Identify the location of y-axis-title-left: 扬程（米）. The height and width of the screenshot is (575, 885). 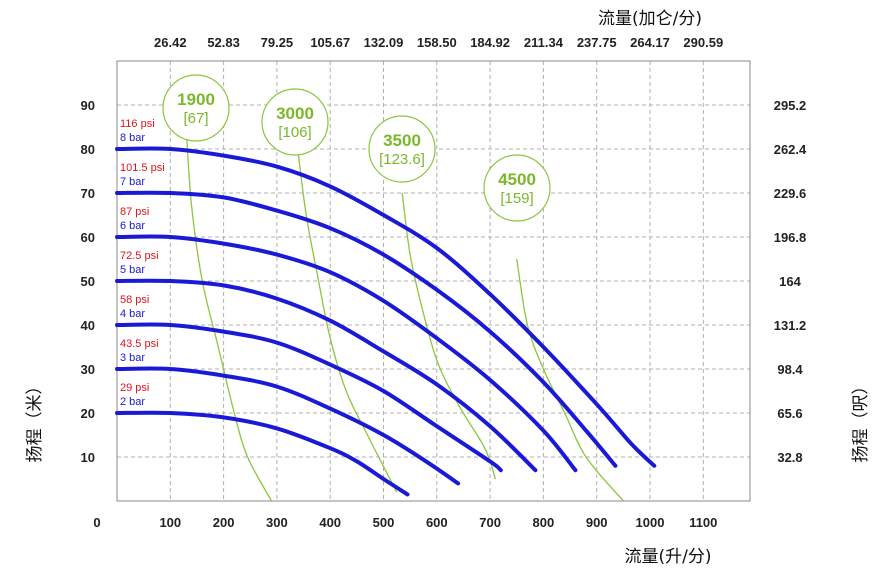
(35, 420).